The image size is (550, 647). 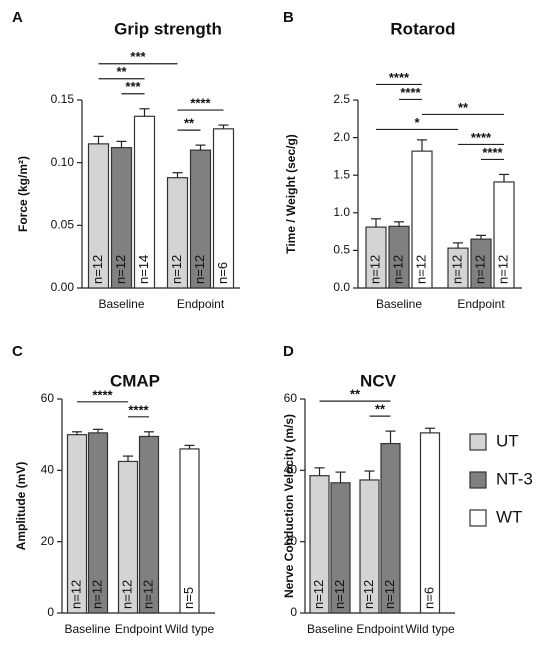 I want to click on n-label: n=14, so click(x=143, y=269).